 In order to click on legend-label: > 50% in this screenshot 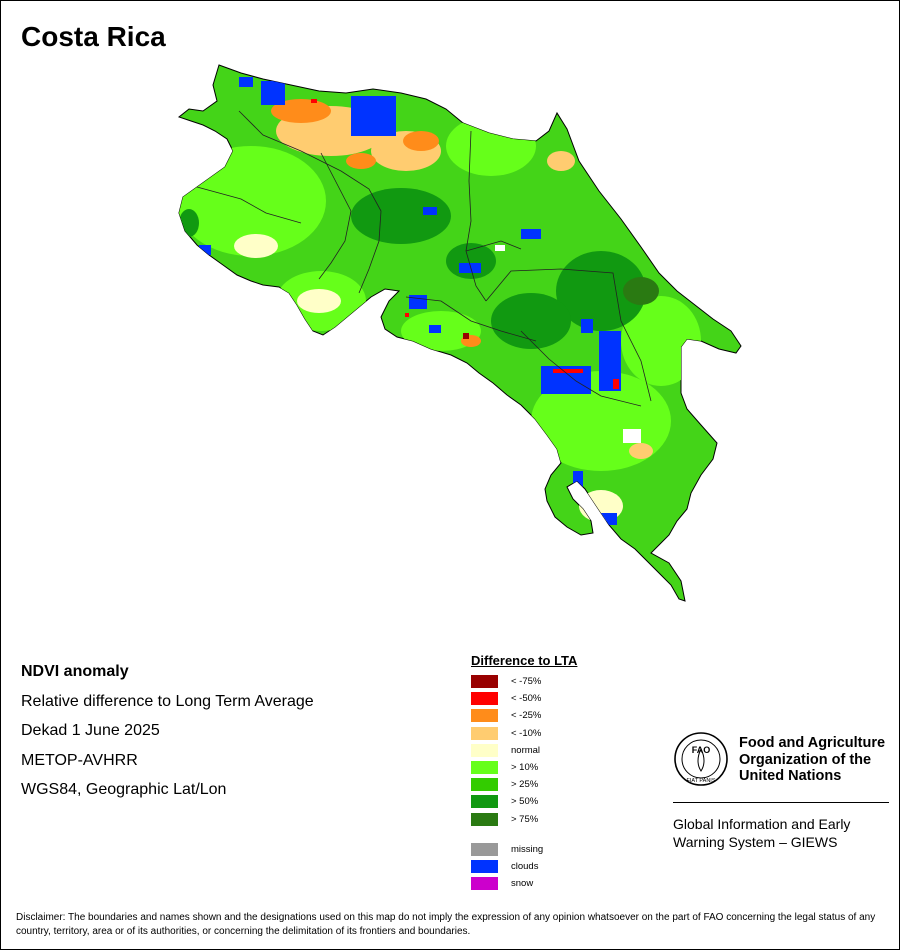, I will do `click(525, 802)`.